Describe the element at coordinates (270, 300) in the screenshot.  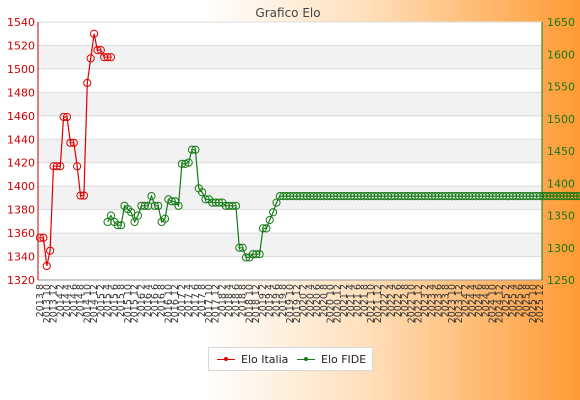
I see `x-tick-label: 2019 4` at that location.